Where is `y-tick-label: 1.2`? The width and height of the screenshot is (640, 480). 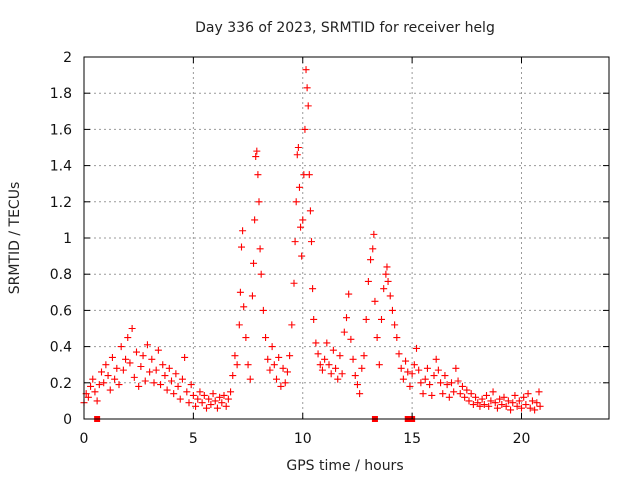 y-tick-label: 1.2 is located at coordinates (61, 203).